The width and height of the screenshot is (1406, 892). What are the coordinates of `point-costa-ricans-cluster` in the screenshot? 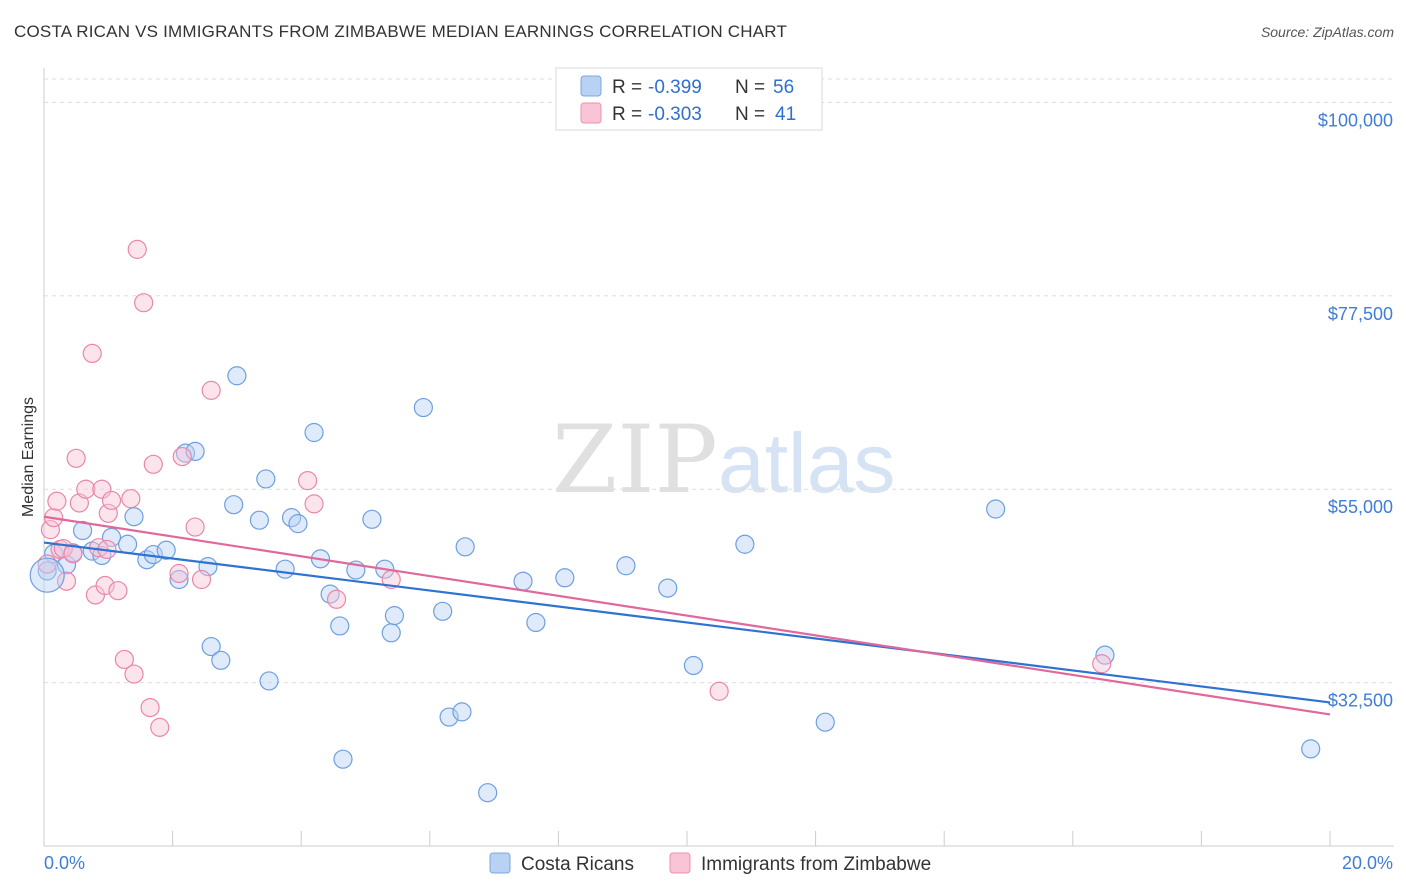 It's located at (47, 575).